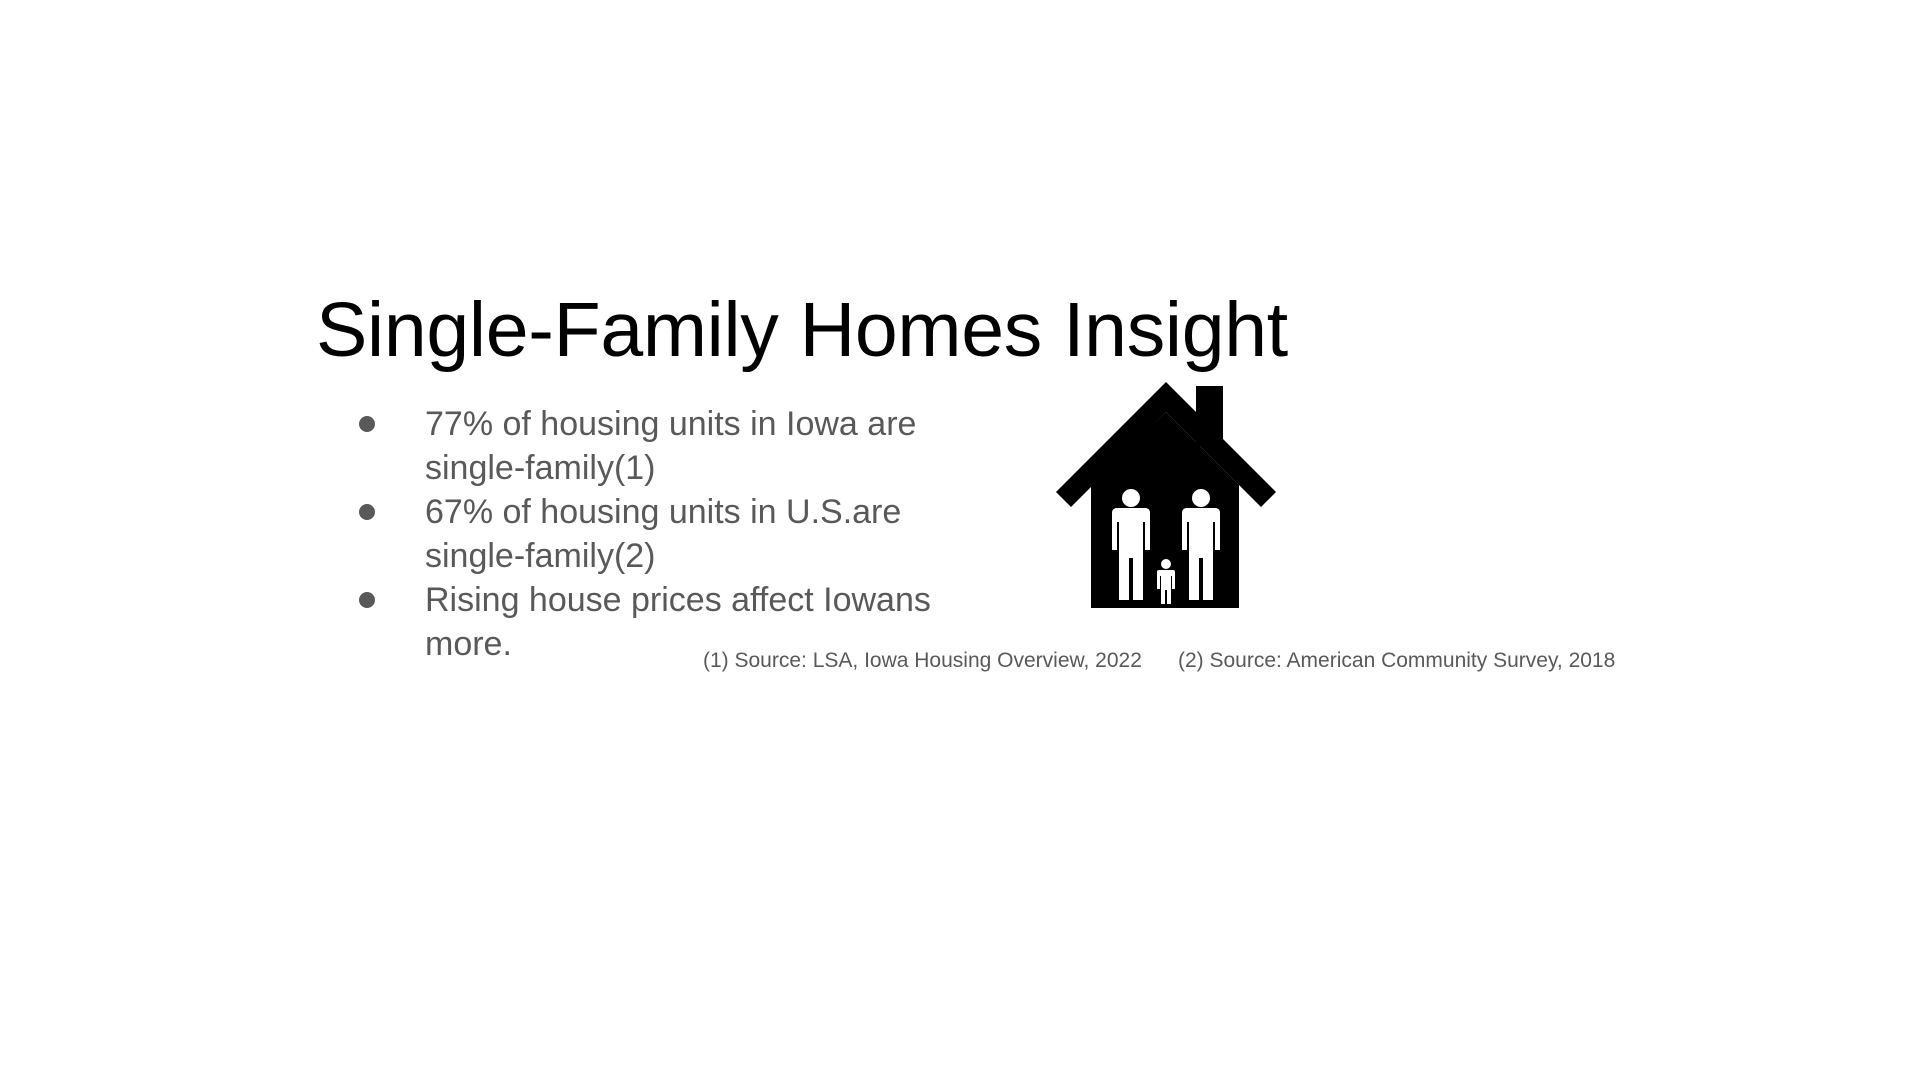 This screenshot has width=1918, height=1069. I want to click on family-house-icon, so click(1166, 495).